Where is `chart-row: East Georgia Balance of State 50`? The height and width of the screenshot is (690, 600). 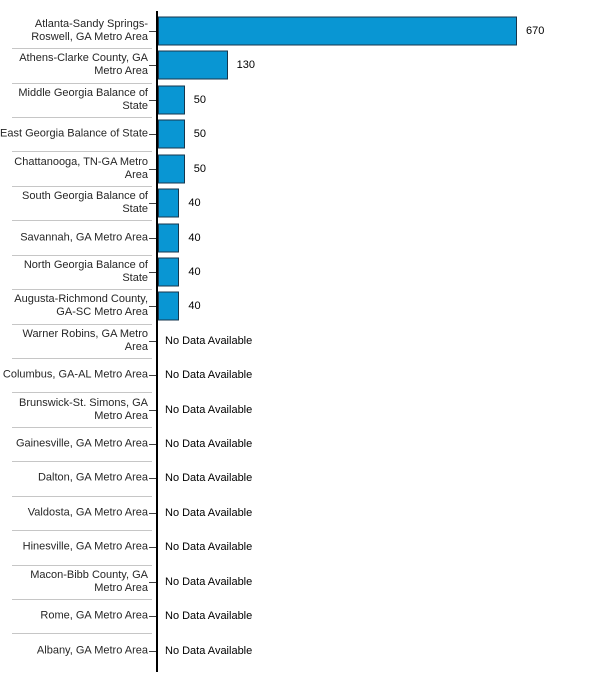 chart-row: East Georgia Balance of State 50 is located at coordinates (300, 134).